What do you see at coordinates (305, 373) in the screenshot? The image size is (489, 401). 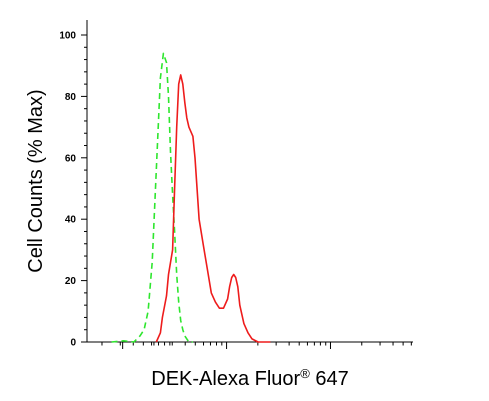 I see `x-axis-title-registered-mark: ®` at bounding box center [305, 373].